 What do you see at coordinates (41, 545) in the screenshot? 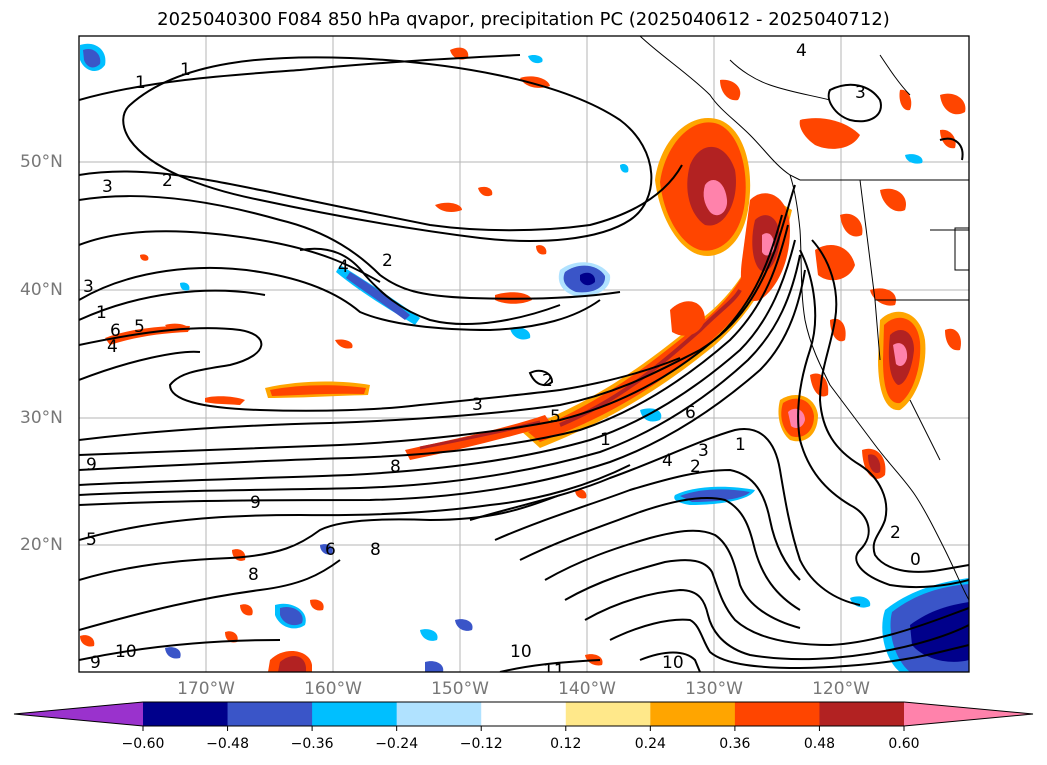
I see `lat-label: 20°N` at bounding box center [41, 545].